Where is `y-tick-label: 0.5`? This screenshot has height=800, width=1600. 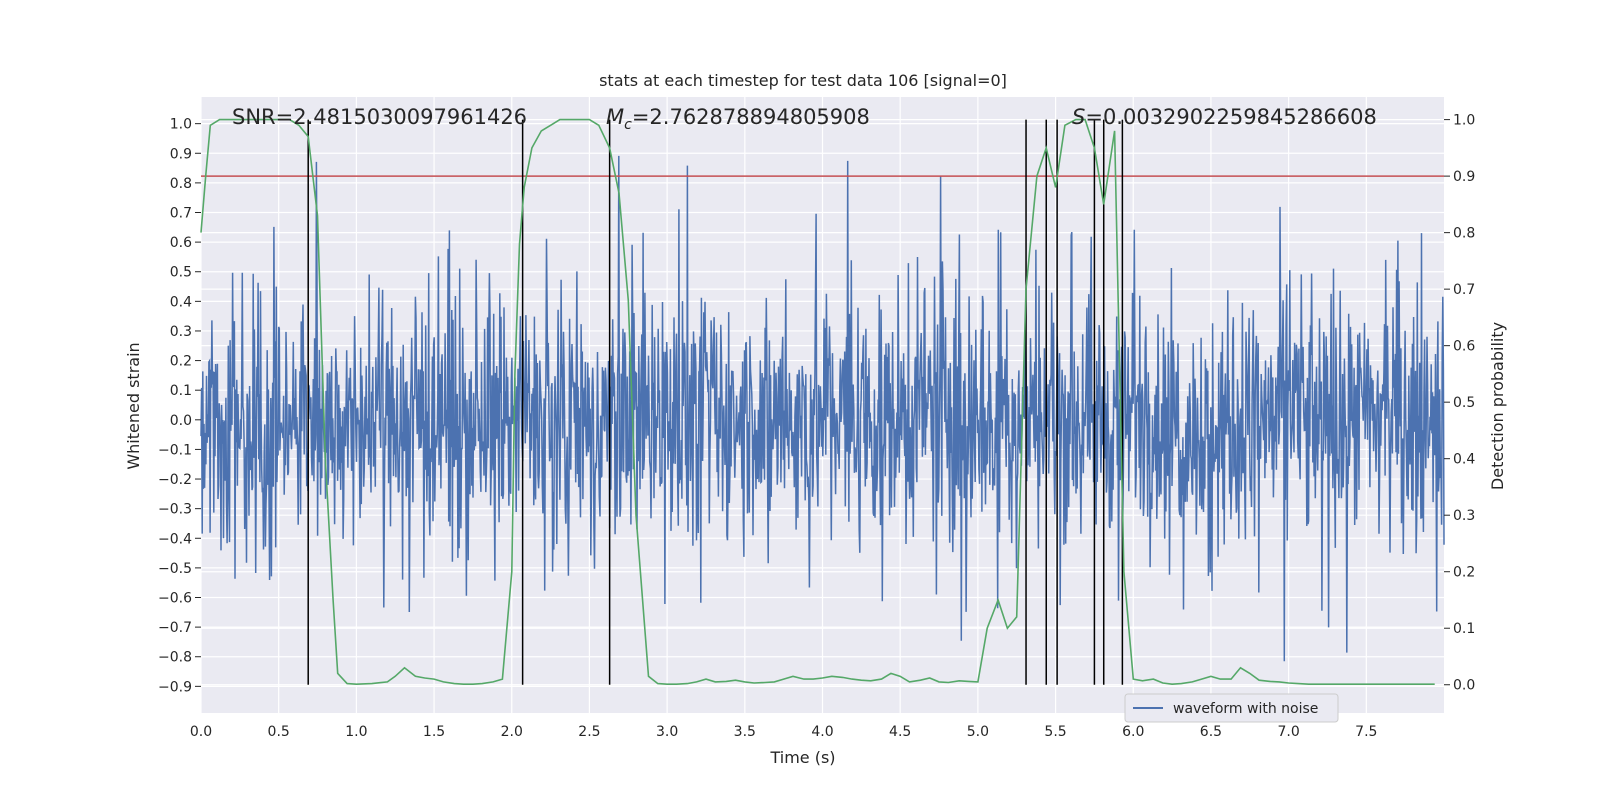
y-tick-label: 0.5 is located at coordinates (181, 273).